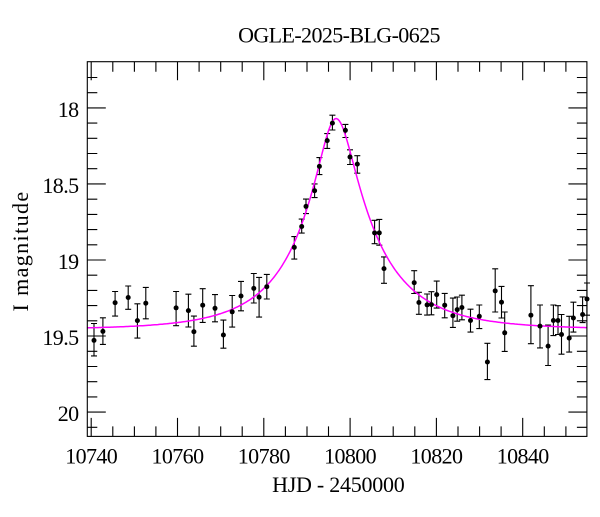 The image size is (600, 517). What do you see at coordinates (20, 250) in the screenshot?
I see `svg-text: I magnitude` at bounding box center [20, 250].